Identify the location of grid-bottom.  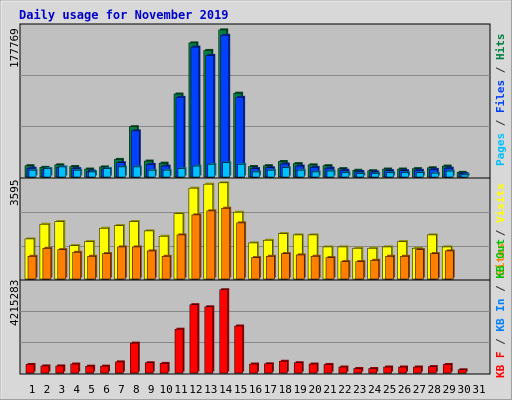
(255, 327).